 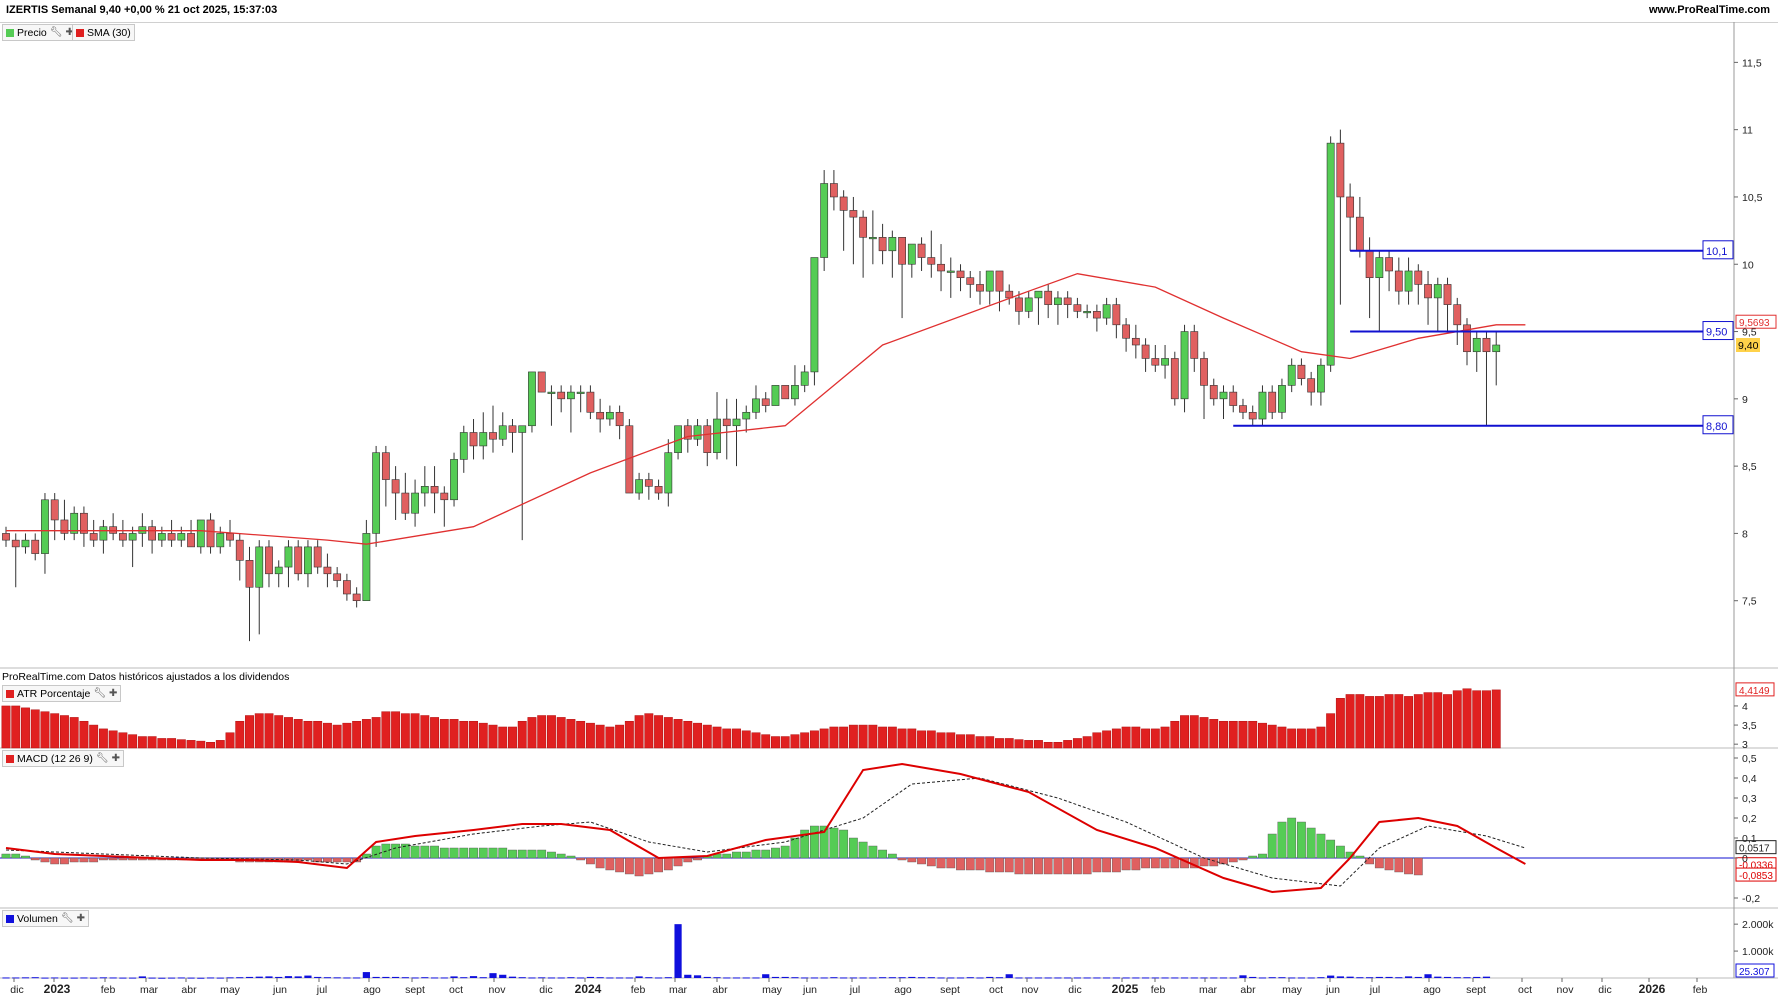 What do you see at coordinates (40, 32) in the screenshot?
I see `price-legend: Precio 🔧︎ ✚` at bounding box center [40, 32].